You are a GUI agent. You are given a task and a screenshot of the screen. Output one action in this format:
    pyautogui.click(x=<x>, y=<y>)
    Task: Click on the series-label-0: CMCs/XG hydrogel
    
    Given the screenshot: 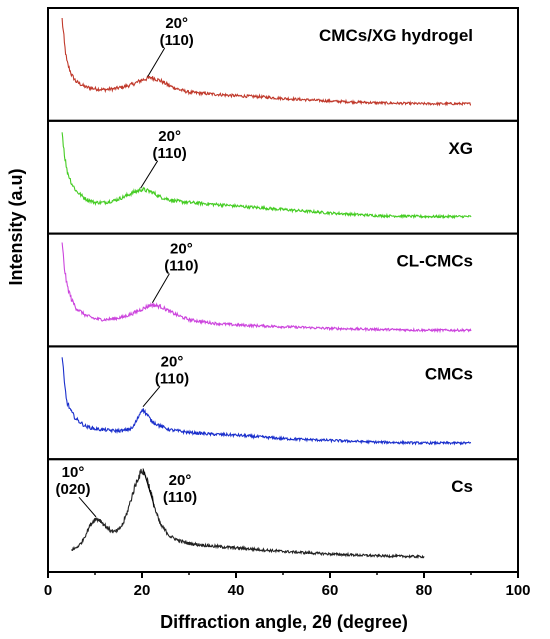 What is the action you would take?
    pyautogui.click(x=396, y=35)
    